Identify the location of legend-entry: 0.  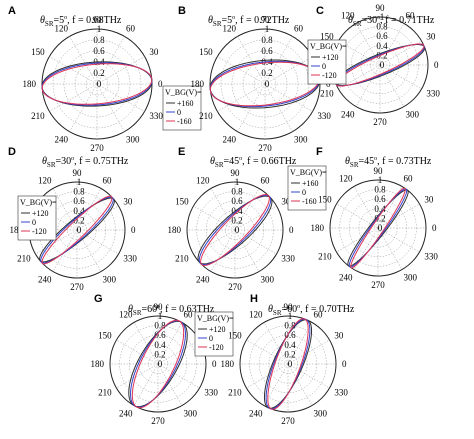
(34, 222).